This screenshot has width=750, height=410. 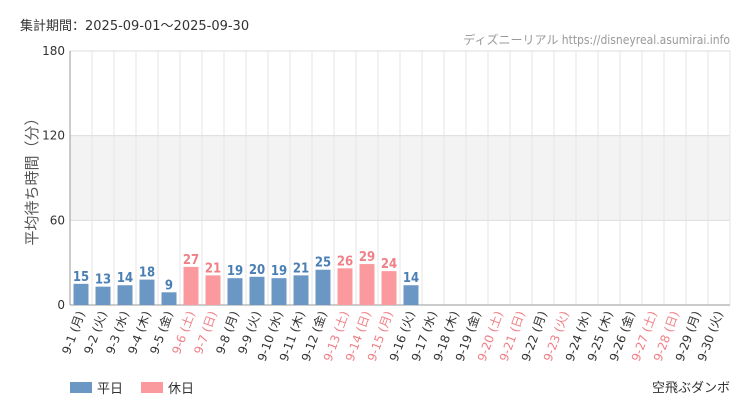 What do you see at coordinates (389, 264) in the screenshot?
I see `bar-value-label: 24` at bounding box center [389, 264].